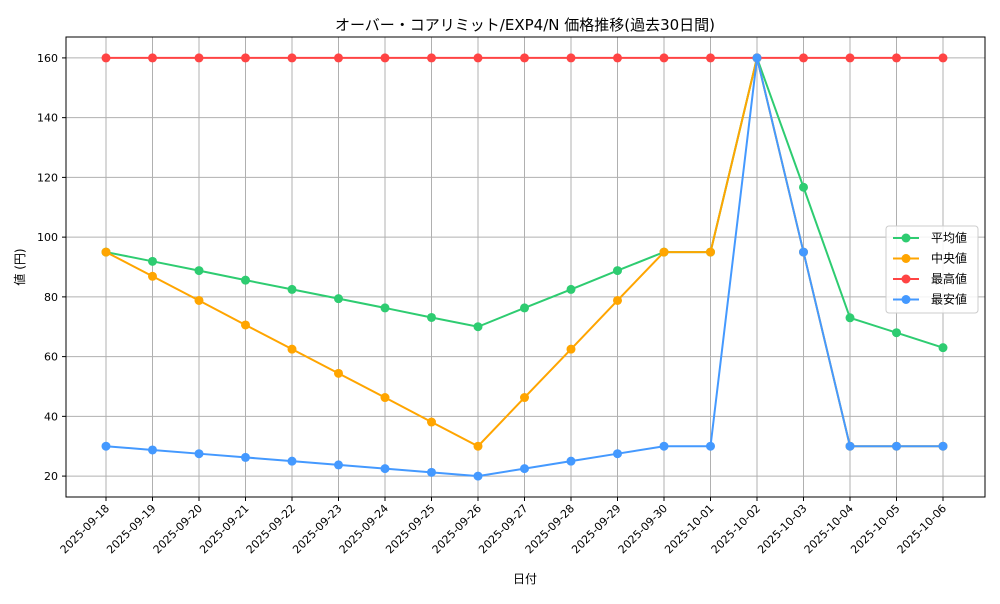  Describe the element at coordinates (51, 476) in the screenshot. I see `y-tick-label: 20` at that location.